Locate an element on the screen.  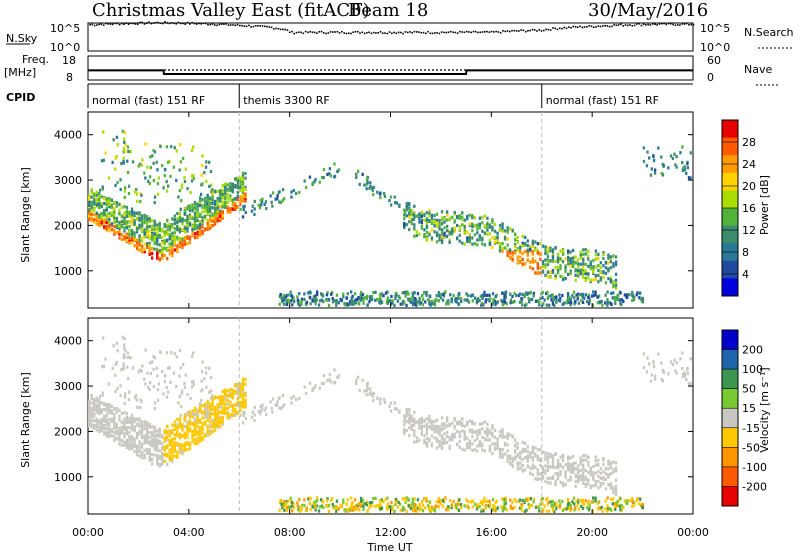
cpid-segment-label: normal (fast) 151 RF is located at coordinates (148, 100).